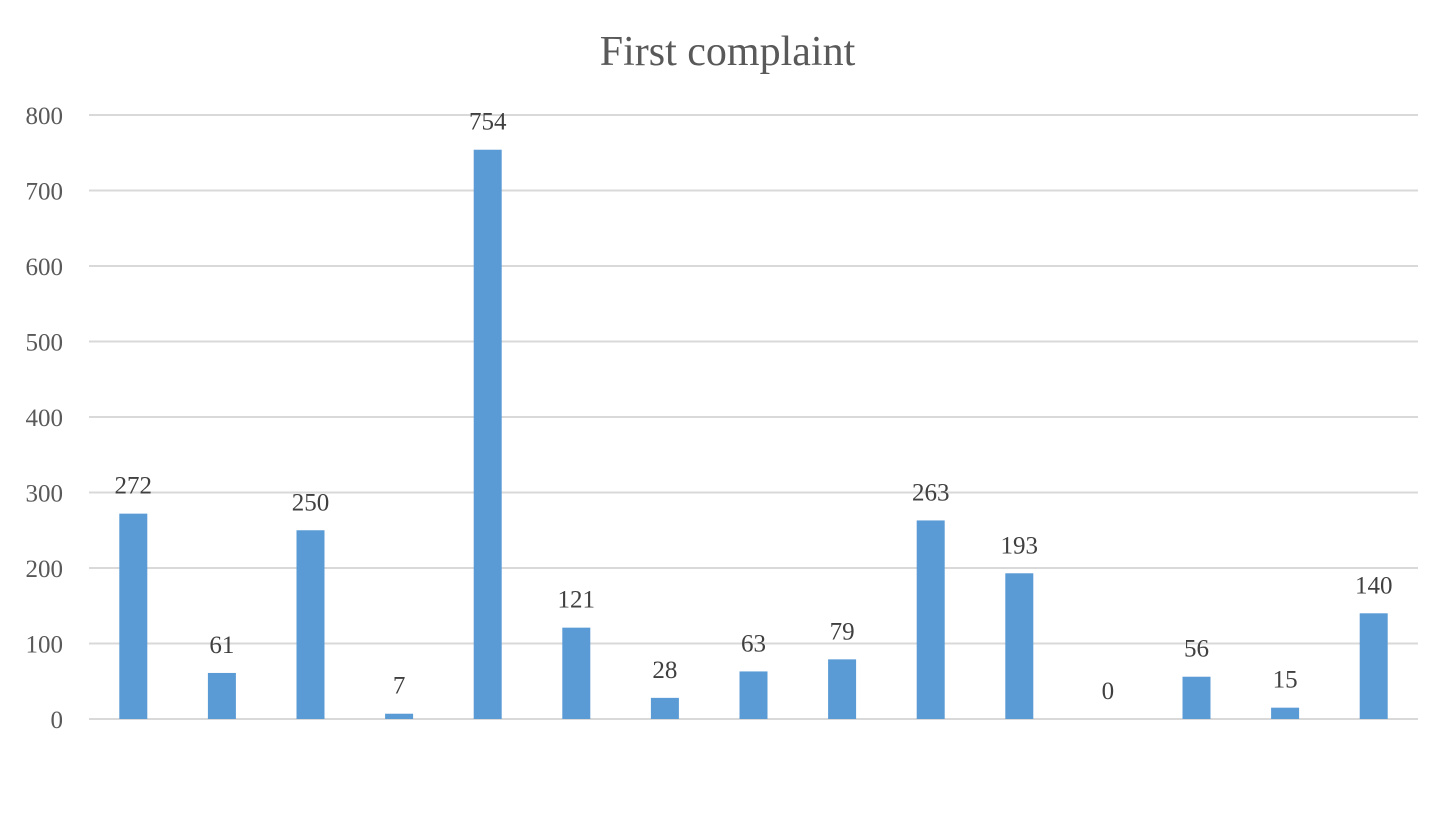 This screenshot has width=1455, height=833. What do you see at coordinates (311, 502) in the screenshot?
I see `data-label: 250` at bounding box center [311, 502].